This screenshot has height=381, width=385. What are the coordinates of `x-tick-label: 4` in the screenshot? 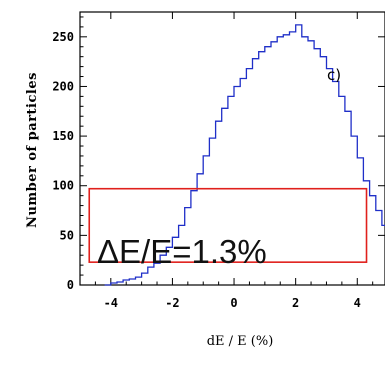 It's located at (357, 303).